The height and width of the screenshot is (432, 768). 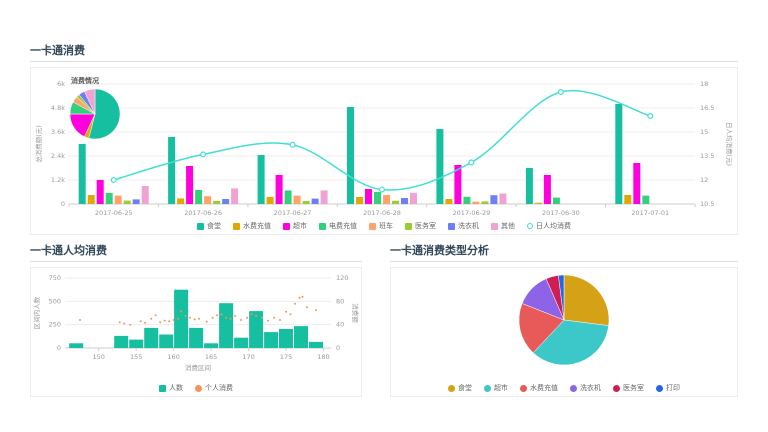 What do you see at coordinates (199, 197) in the screenshot?
I see `bar-电费充值-2017-06-26` at bounding box center [199, 197].